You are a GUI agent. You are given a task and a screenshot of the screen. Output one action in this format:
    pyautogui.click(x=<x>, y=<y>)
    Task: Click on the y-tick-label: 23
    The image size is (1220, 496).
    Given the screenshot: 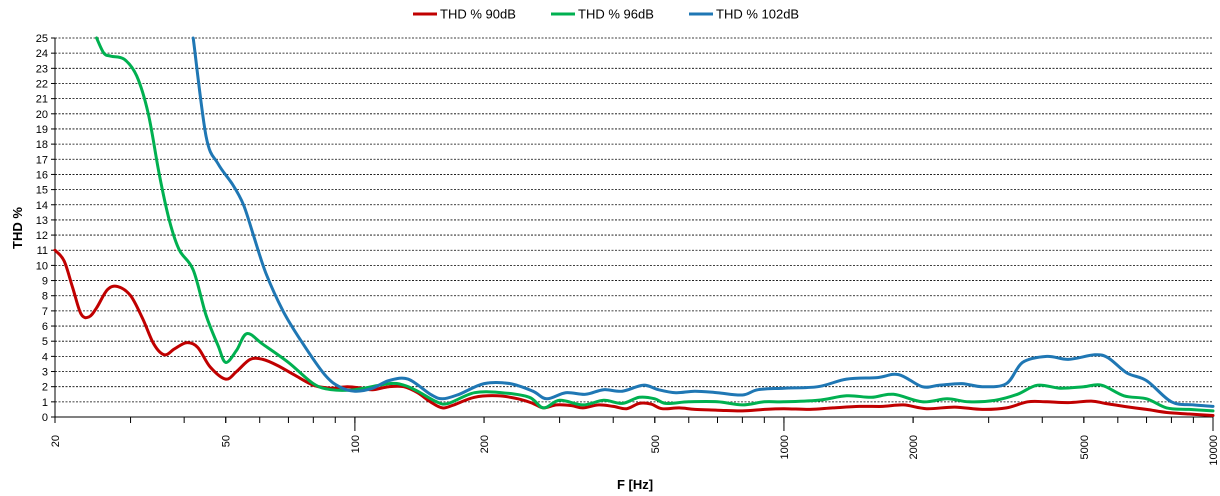 What is the action you would take?
    pyautogui.click(x=42, y=69)
    